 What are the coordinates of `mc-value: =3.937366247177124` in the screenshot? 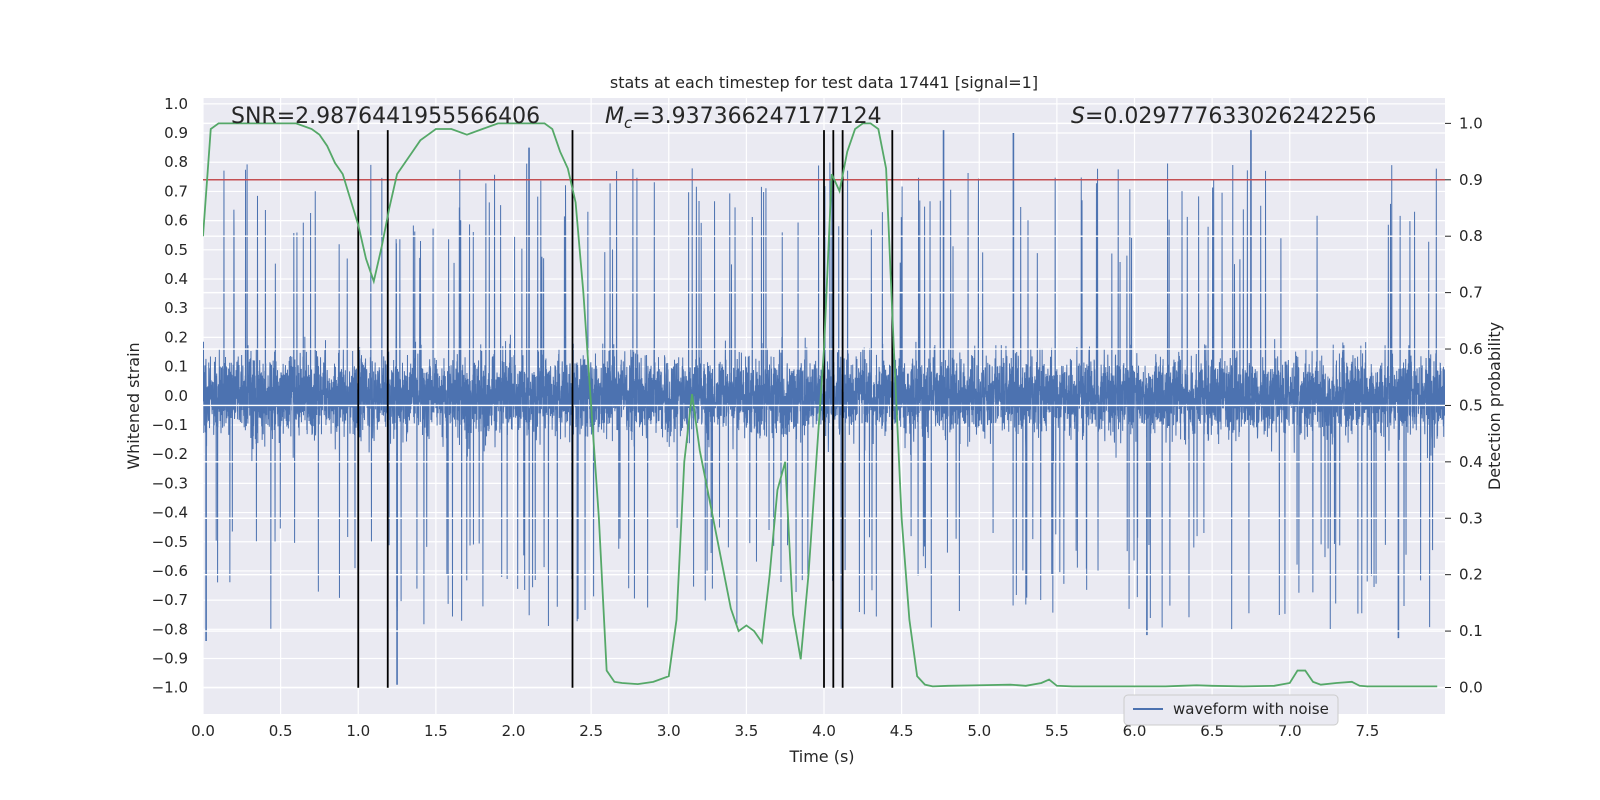 It's located at (756, 116).